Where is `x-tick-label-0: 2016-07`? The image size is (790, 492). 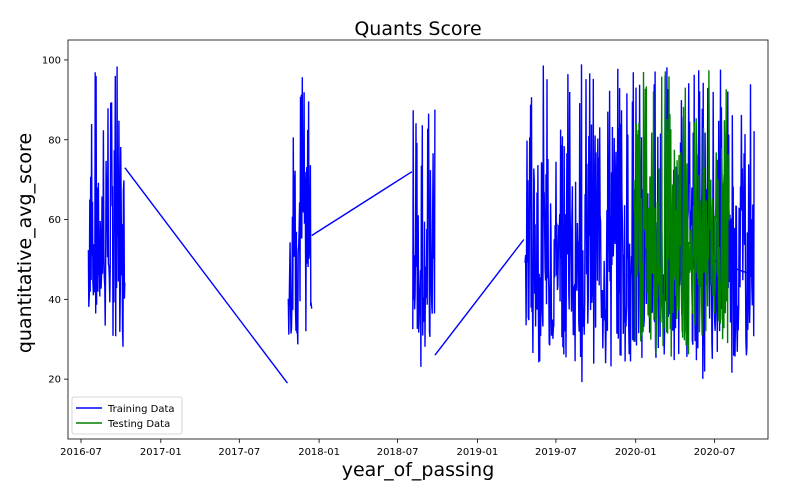
x-tick-label-0: 2016-07 is located at coordinates (81, 452).